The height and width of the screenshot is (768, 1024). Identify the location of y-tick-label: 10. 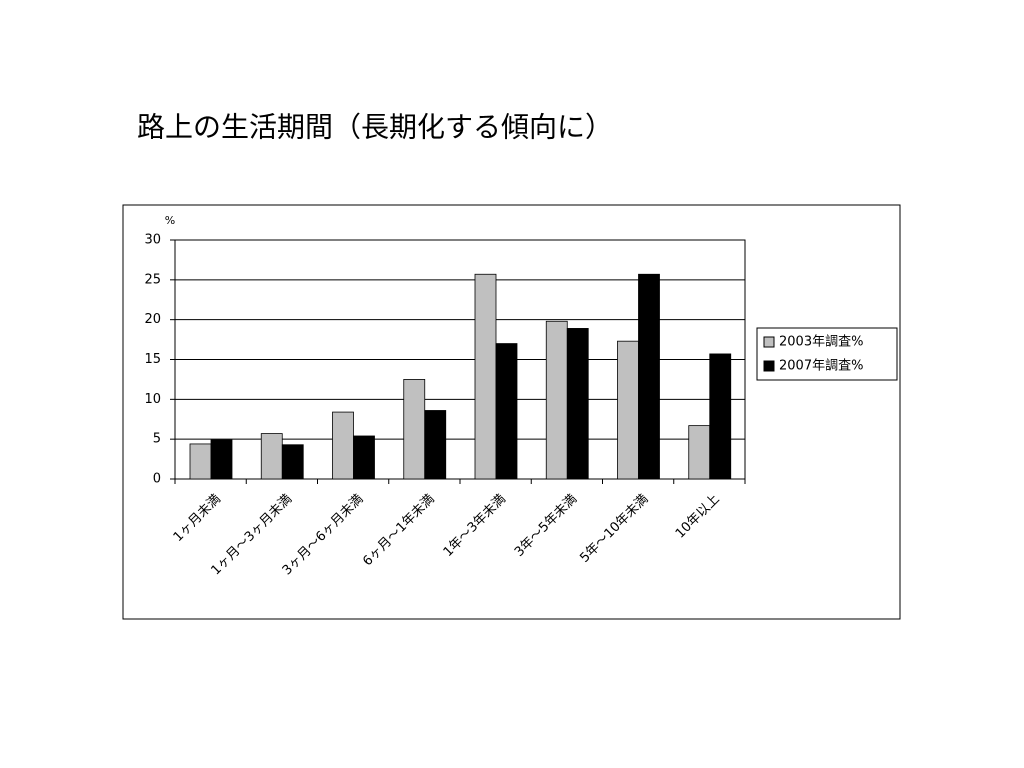
(152, 399).